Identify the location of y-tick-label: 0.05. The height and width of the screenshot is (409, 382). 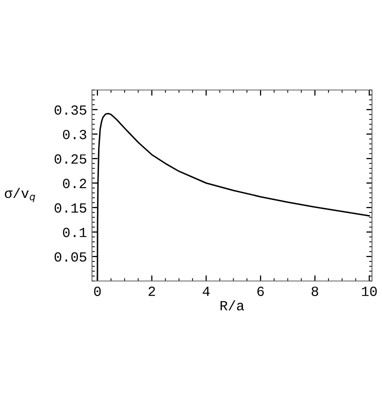
(70, 257).